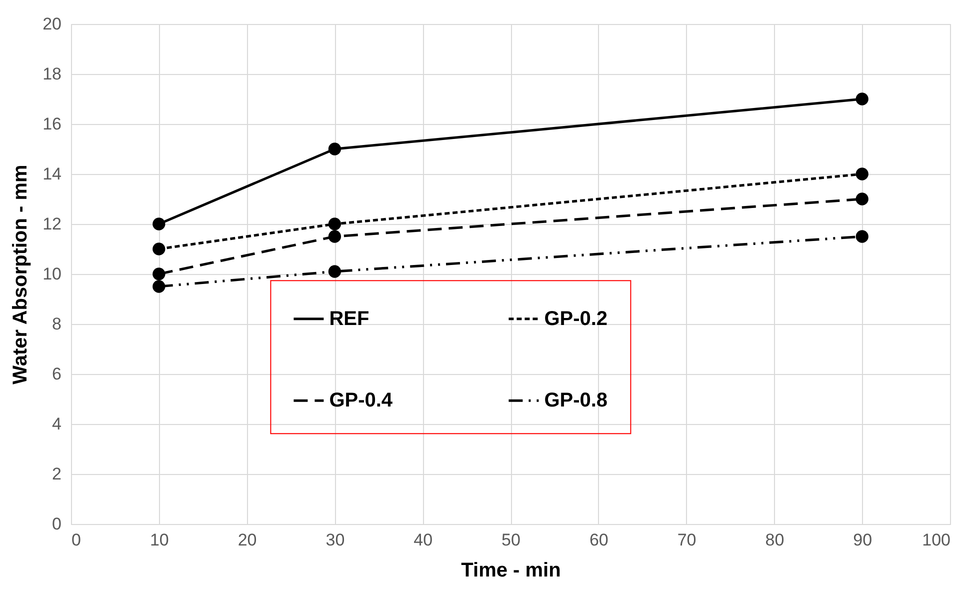 Image resolution: width=975 pixels, height=590 pixels. Describe the element at coordinates (52, 274) in the screenshot. I see `y-tick-label: 10` at that location.